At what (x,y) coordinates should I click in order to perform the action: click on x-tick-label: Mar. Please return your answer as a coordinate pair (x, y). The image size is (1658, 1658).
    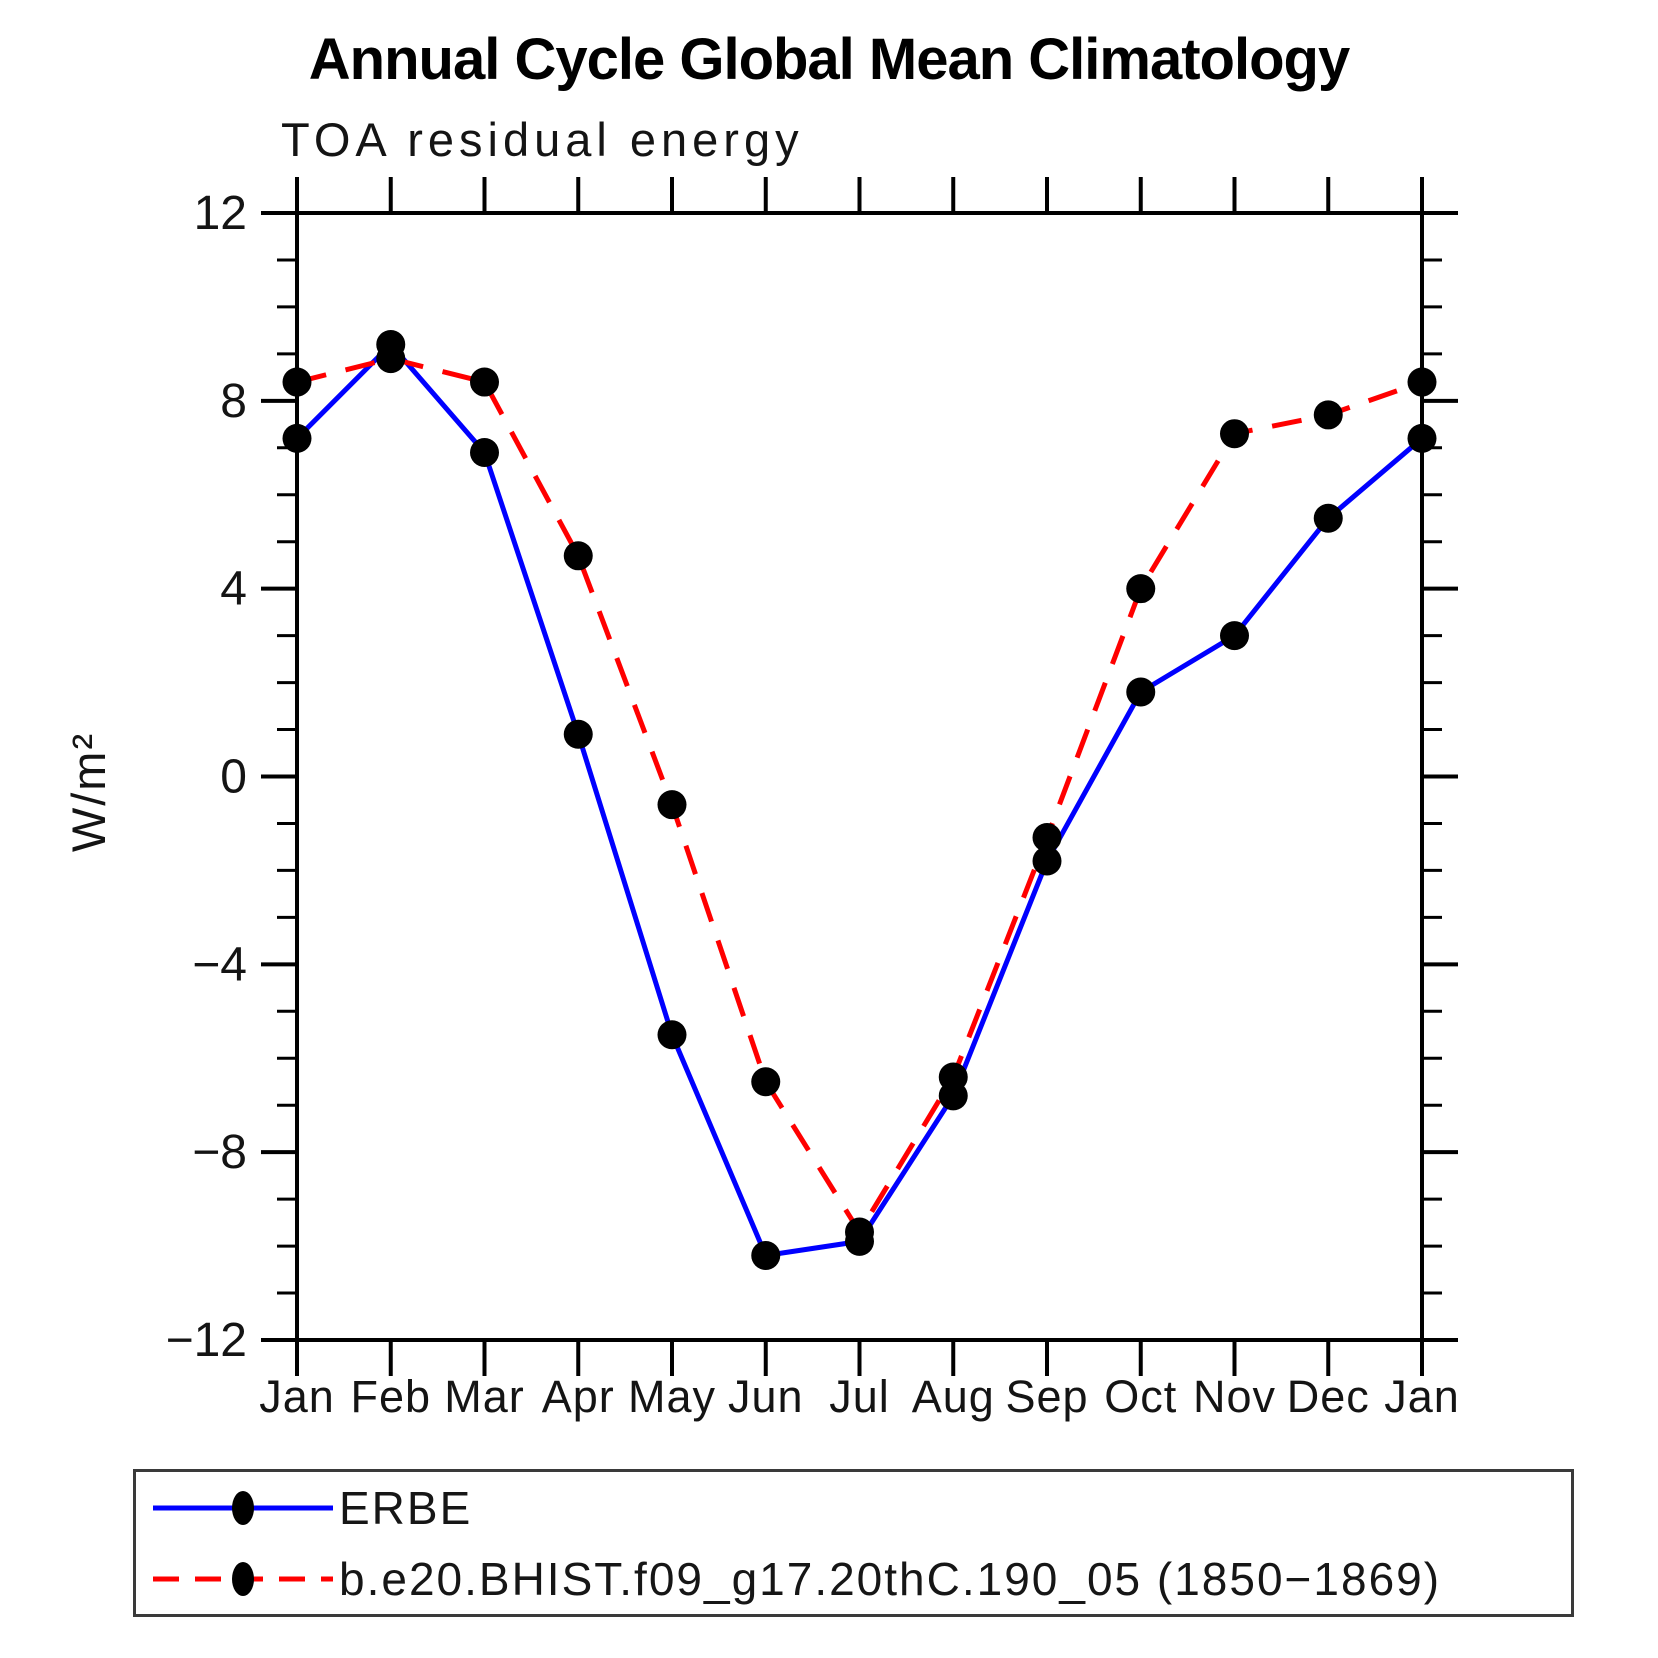
    Looking at the image, I should click on (484, 1396).